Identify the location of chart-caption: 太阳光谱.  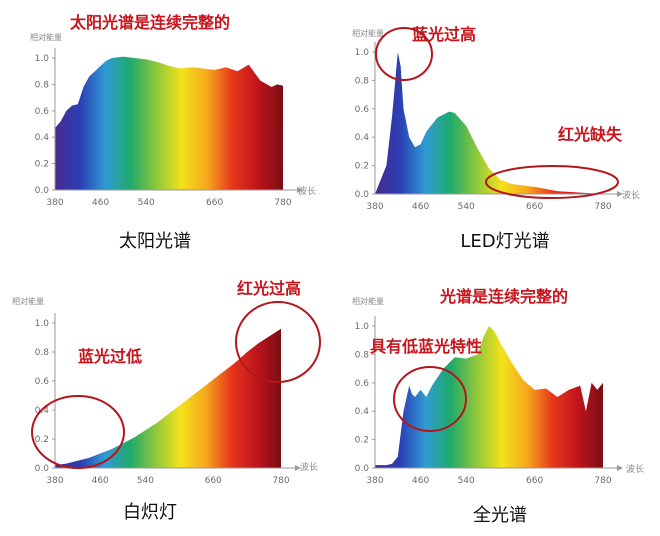
(155, 241).